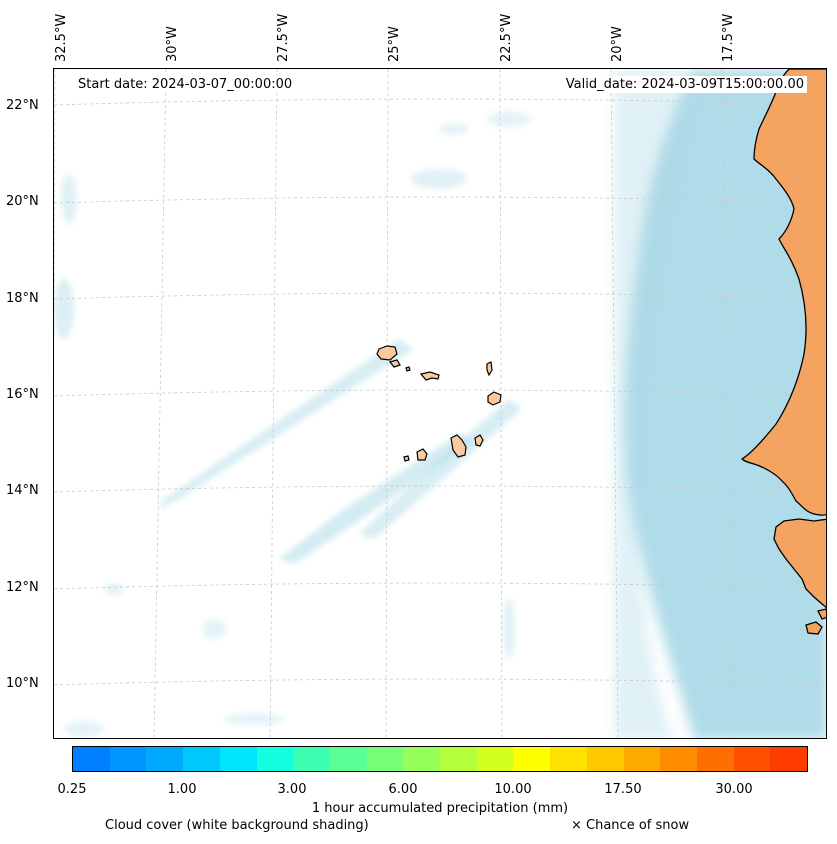  I want to click on precipitation-colorbar, so click(440, 759).